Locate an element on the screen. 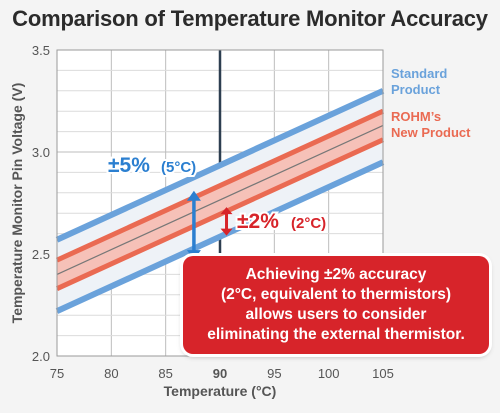 This screenshot has width=500, height=413. callout-line: eliminating the external thermistor. is located at coordinates (336, 334).